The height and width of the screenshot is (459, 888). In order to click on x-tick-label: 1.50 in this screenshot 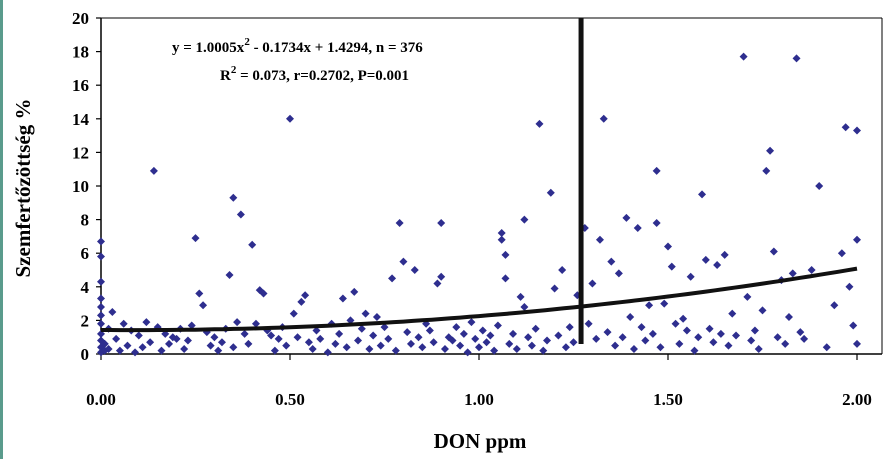, I will do `click(668, 399)`.